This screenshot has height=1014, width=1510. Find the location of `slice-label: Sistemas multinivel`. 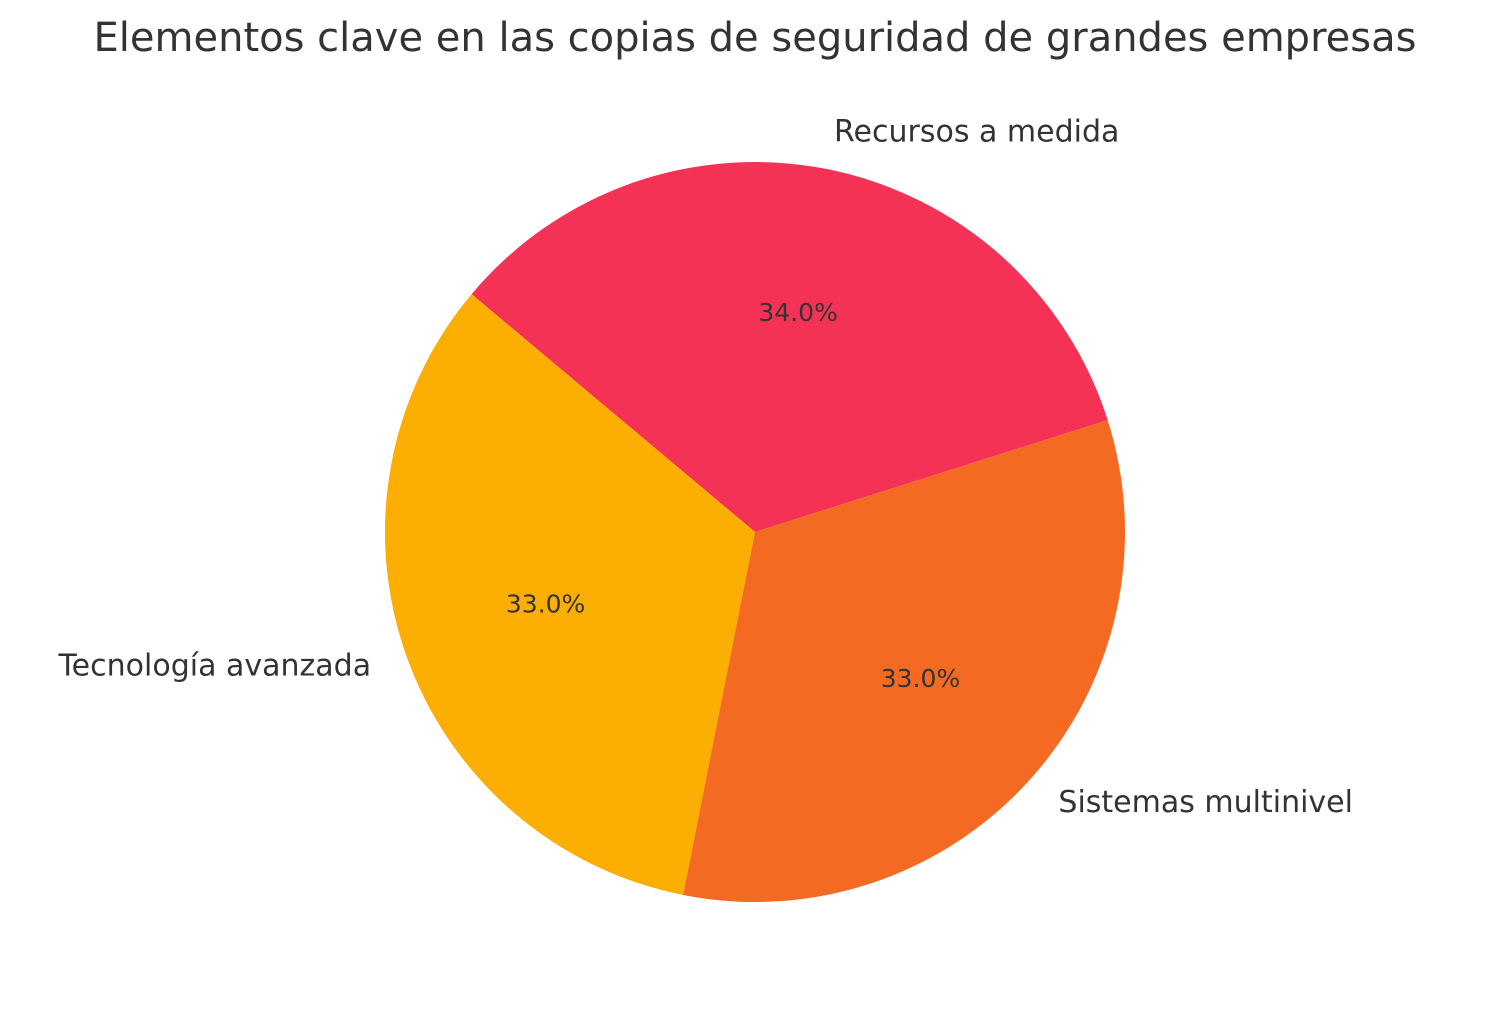

slice-label: Sistemas multinivel is located at coordinates (1205, 802).